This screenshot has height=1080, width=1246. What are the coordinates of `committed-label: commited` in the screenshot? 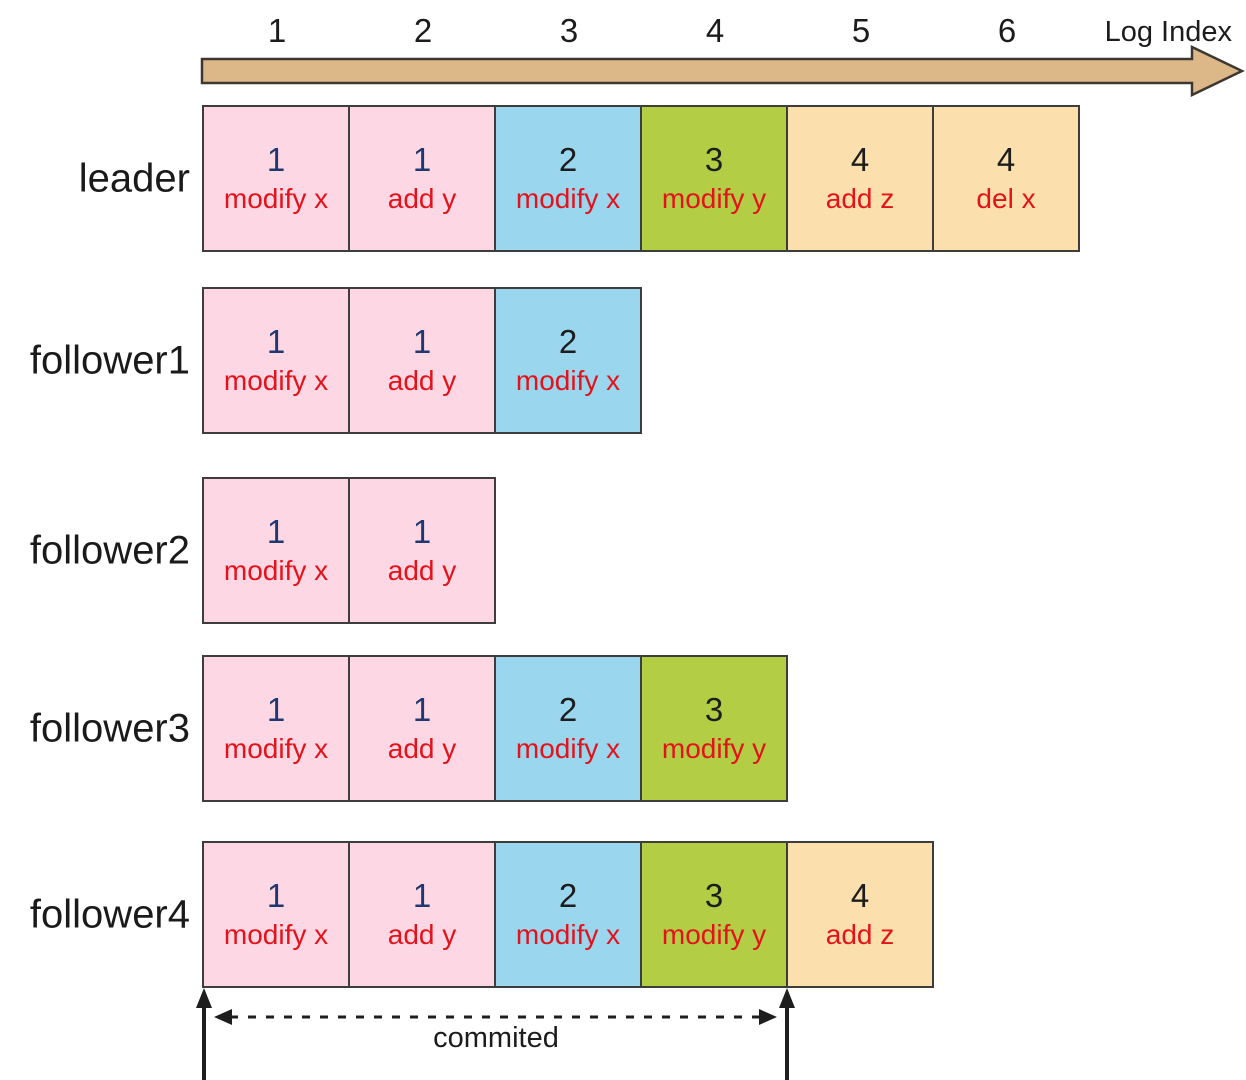 It's located at (496, 1038).